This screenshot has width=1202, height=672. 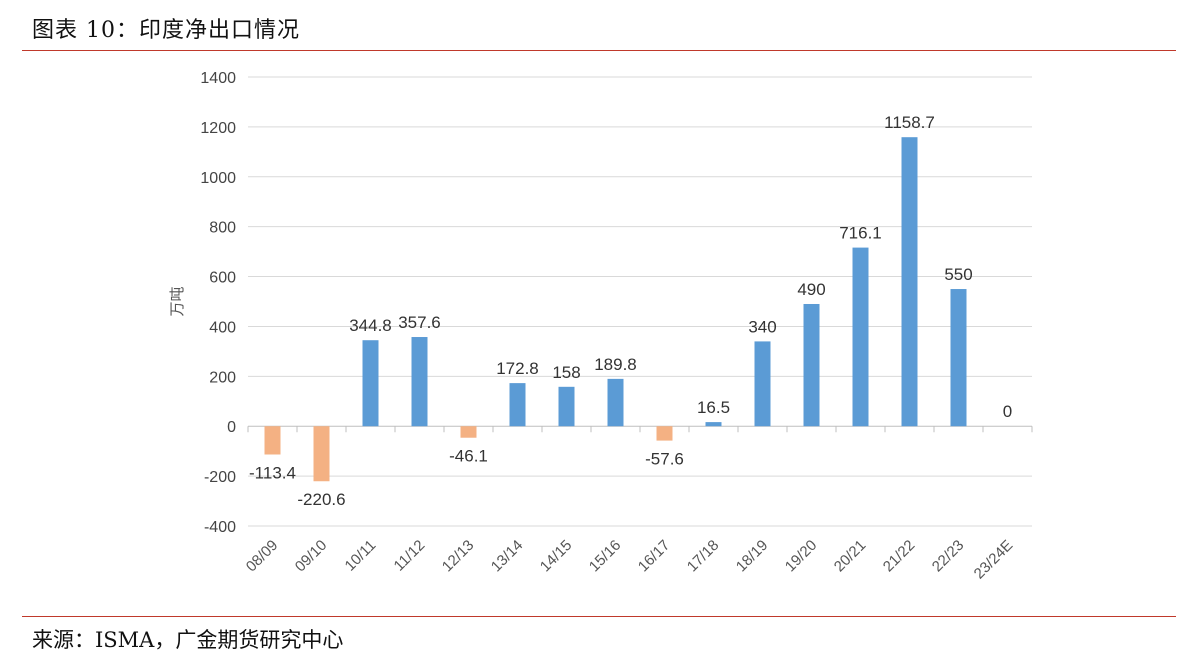 What do you see at coordinates (801, 556) in the screenshot?
I see `x-tick-label: 19/20` at bounding box center [801, 556].